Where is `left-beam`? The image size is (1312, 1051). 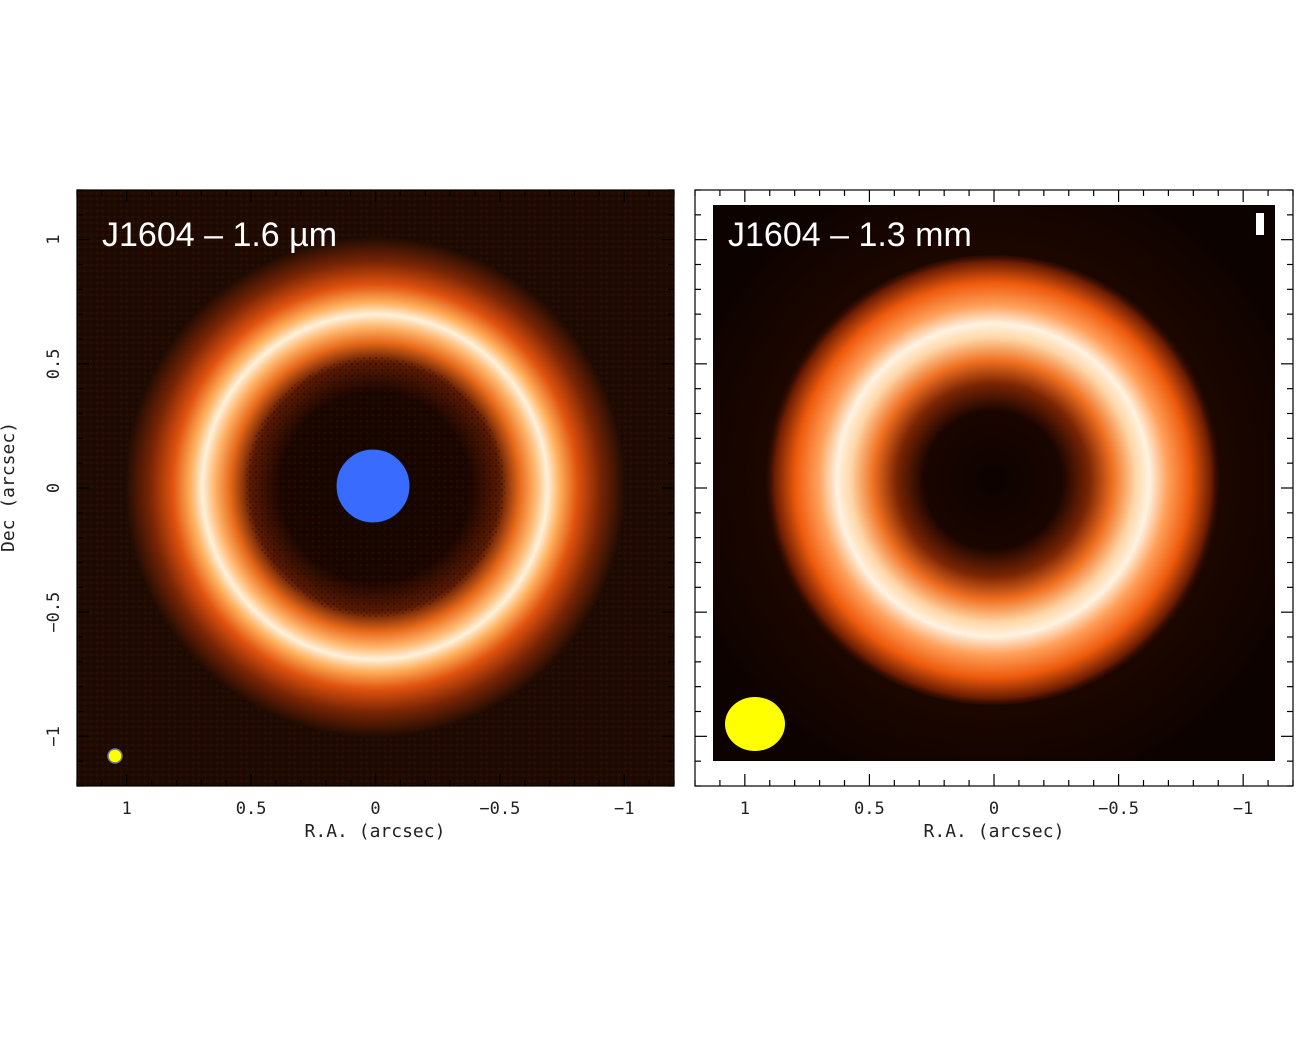
left-beam is located at coordinates (115, 756).